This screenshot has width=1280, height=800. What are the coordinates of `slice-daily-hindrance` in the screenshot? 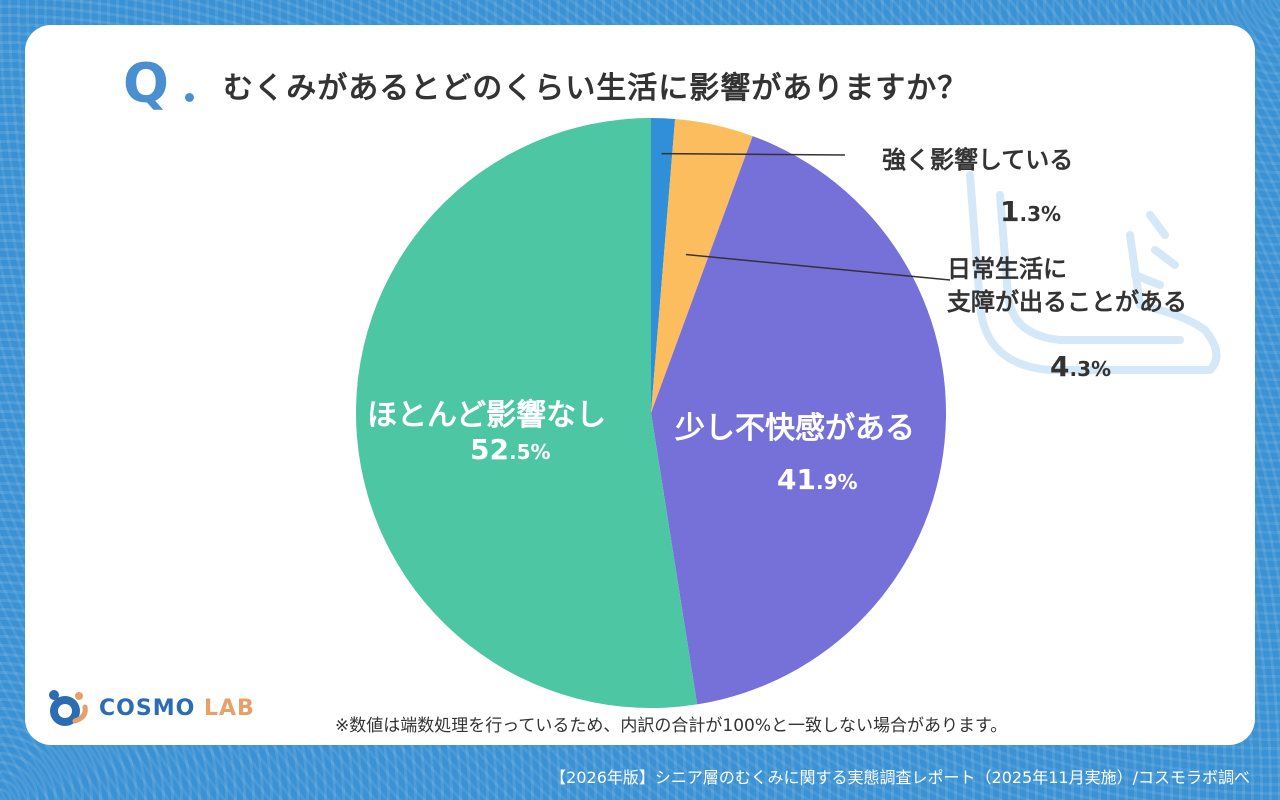 It's located at (702, 265).